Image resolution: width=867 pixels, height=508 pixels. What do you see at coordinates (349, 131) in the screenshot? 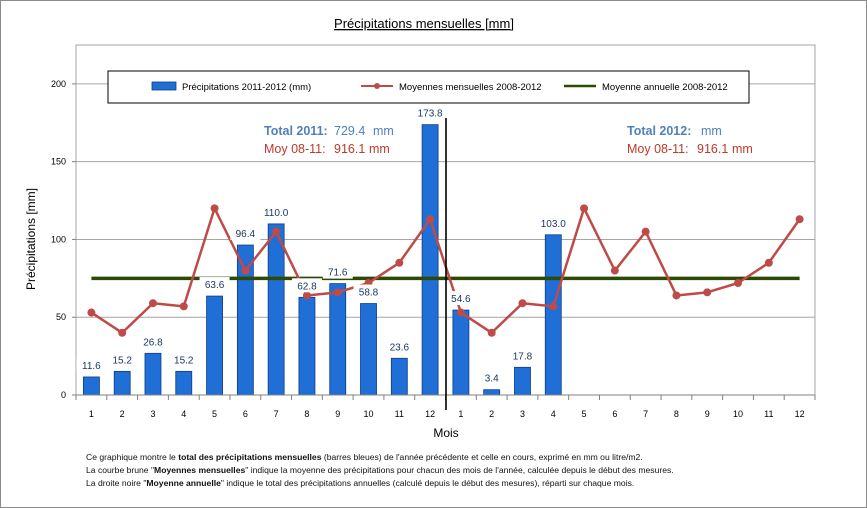
I see `total-2011-value: 729.4` at bounding box center [349, 131].